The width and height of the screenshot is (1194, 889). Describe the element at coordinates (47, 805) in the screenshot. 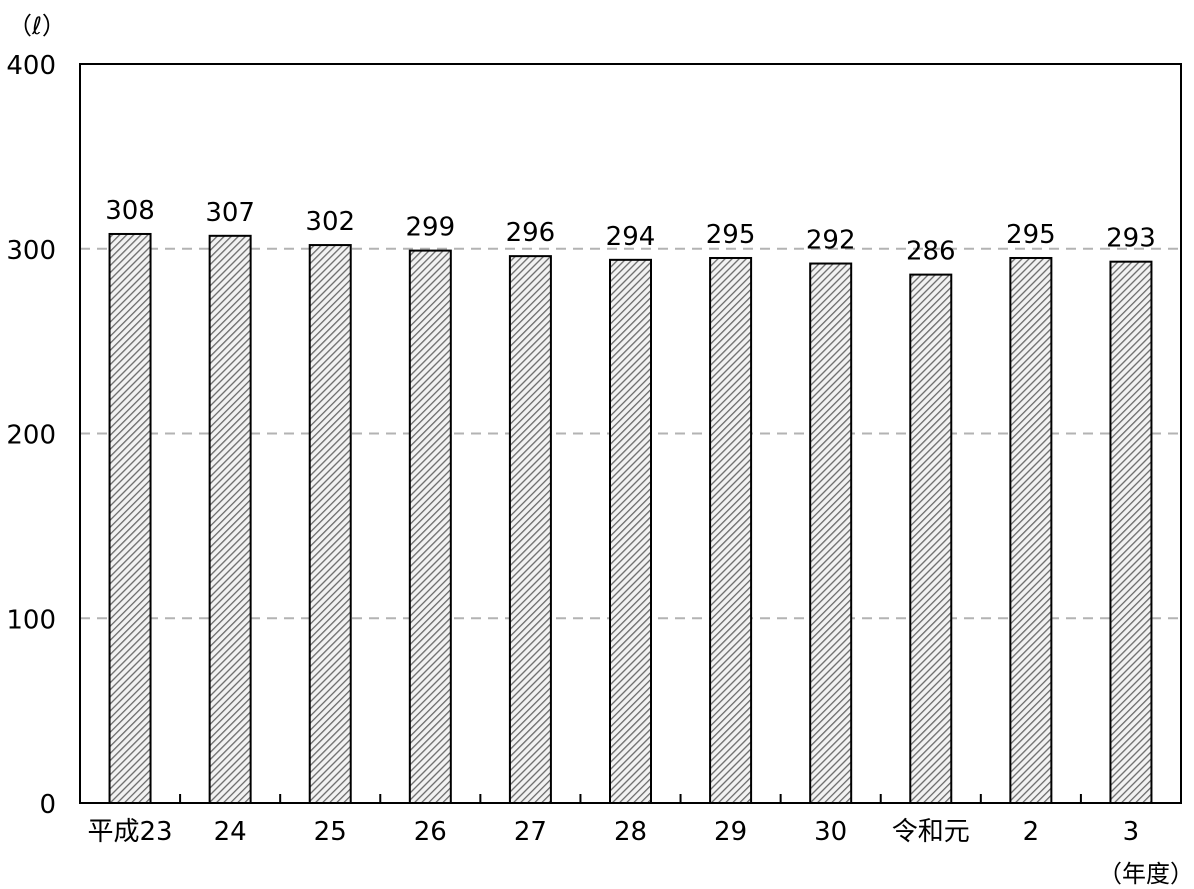

I see `y-tick-label-0: 0` at that location.